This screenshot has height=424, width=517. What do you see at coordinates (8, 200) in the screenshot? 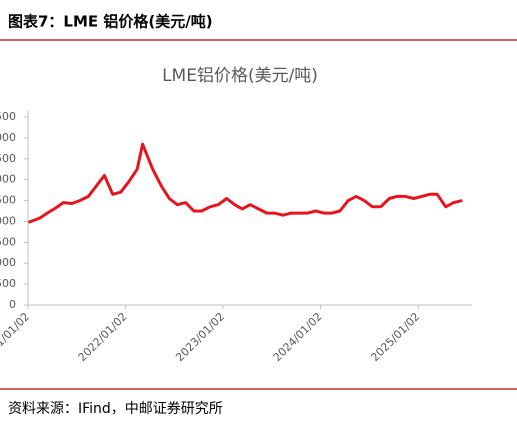
I see `y-tick-label: 2500` at bounding box center [8, 200].